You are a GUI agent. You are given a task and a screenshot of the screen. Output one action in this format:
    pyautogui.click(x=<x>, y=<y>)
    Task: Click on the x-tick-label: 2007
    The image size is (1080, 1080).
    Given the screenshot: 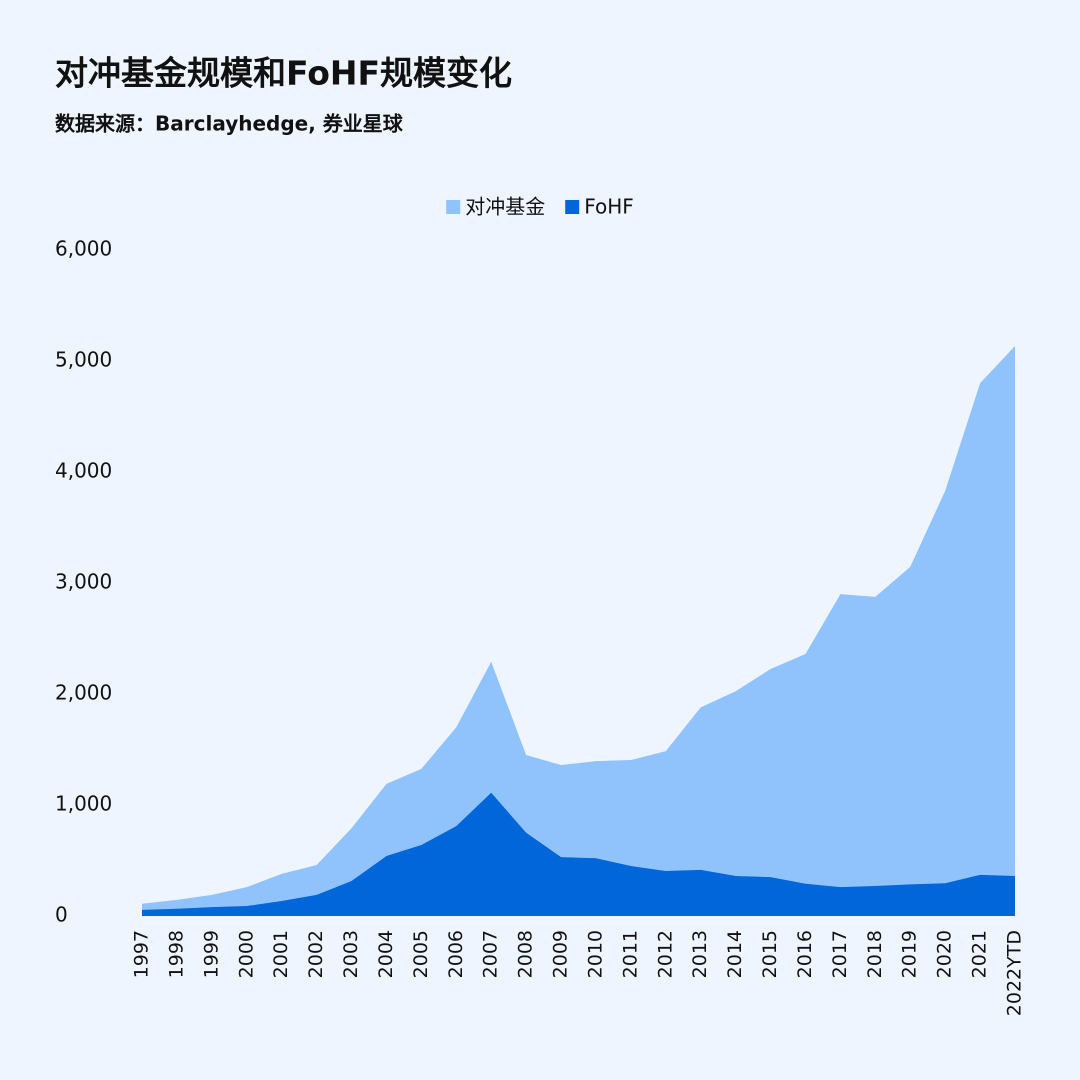 What is the action you would take?
    pyautogui.click(x=491, y=954)
    